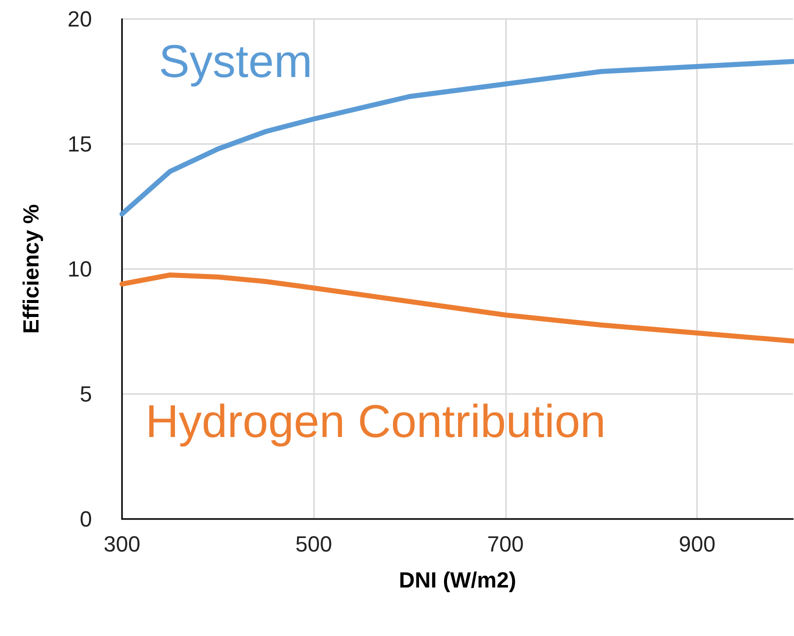 The height and width of the screenshot is (636, 794). Describe the element at coordinates (697, 544) in the screenshot. I see `x-tick-label: 900` at that location.